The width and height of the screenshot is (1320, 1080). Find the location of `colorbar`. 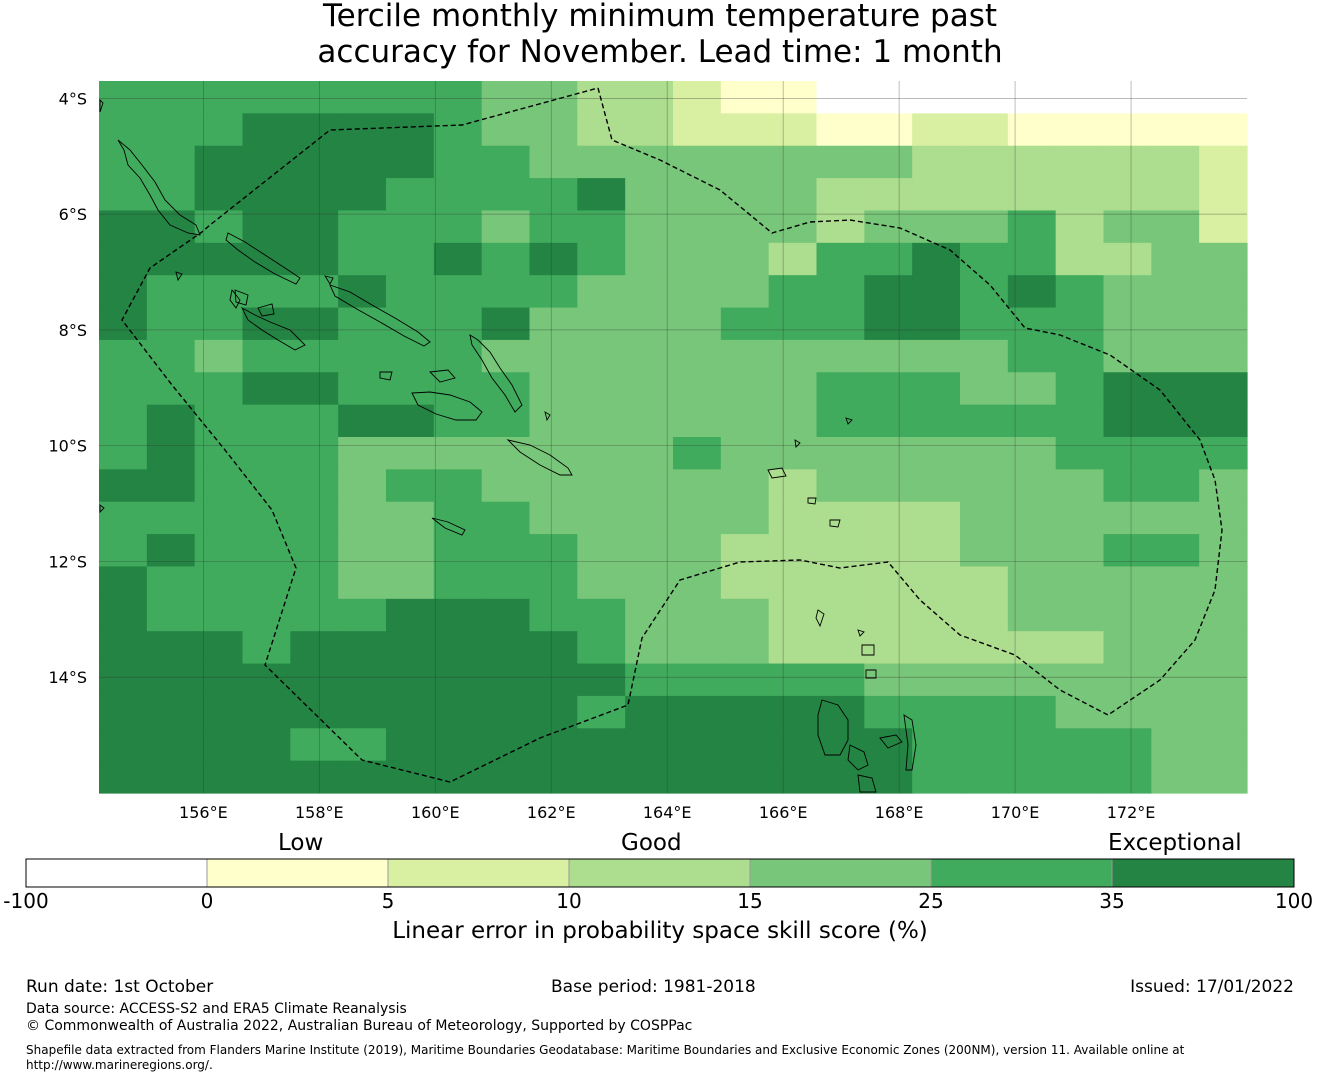

colorbar is located at coordinates (660, 873).